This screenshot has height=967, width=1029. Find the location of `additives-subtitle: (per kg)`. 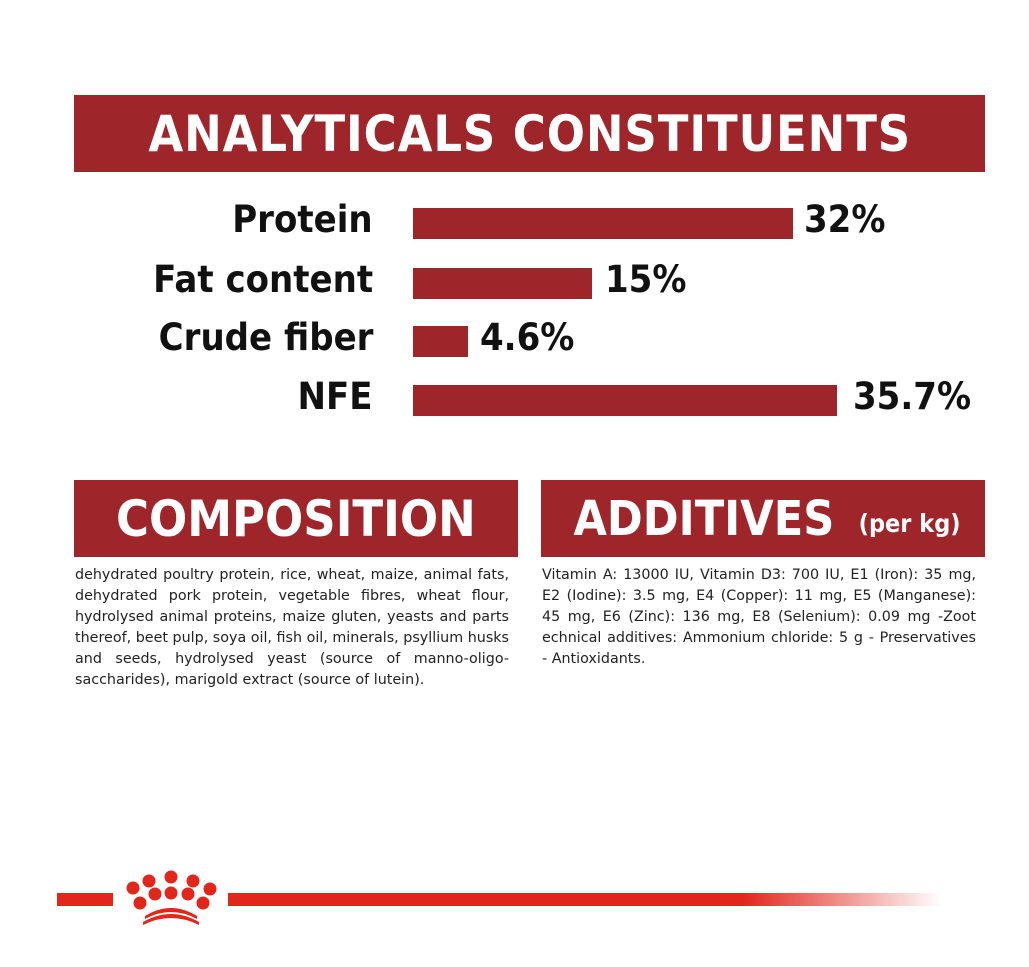

additives-subtitle: (per kg) is located at coordinates (909, 523).